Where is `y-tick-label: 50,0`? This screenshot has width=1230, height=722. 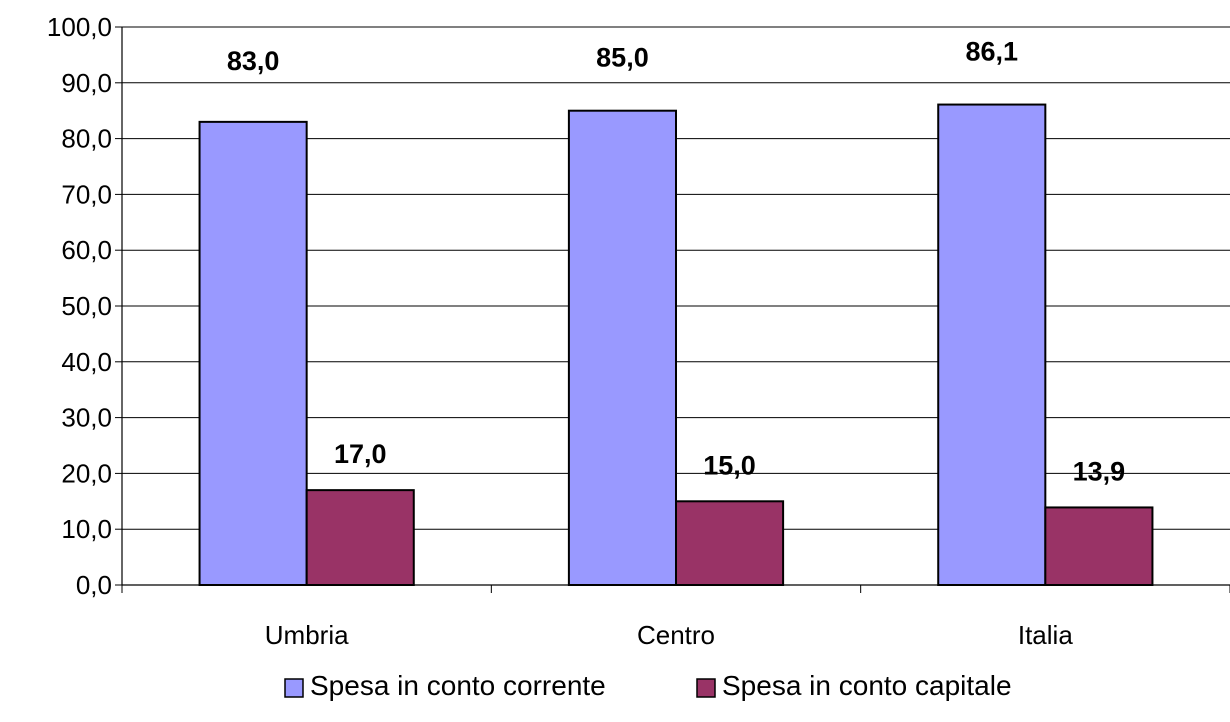 y-tick-label: 50,0 is located at coordinates (86, 306).